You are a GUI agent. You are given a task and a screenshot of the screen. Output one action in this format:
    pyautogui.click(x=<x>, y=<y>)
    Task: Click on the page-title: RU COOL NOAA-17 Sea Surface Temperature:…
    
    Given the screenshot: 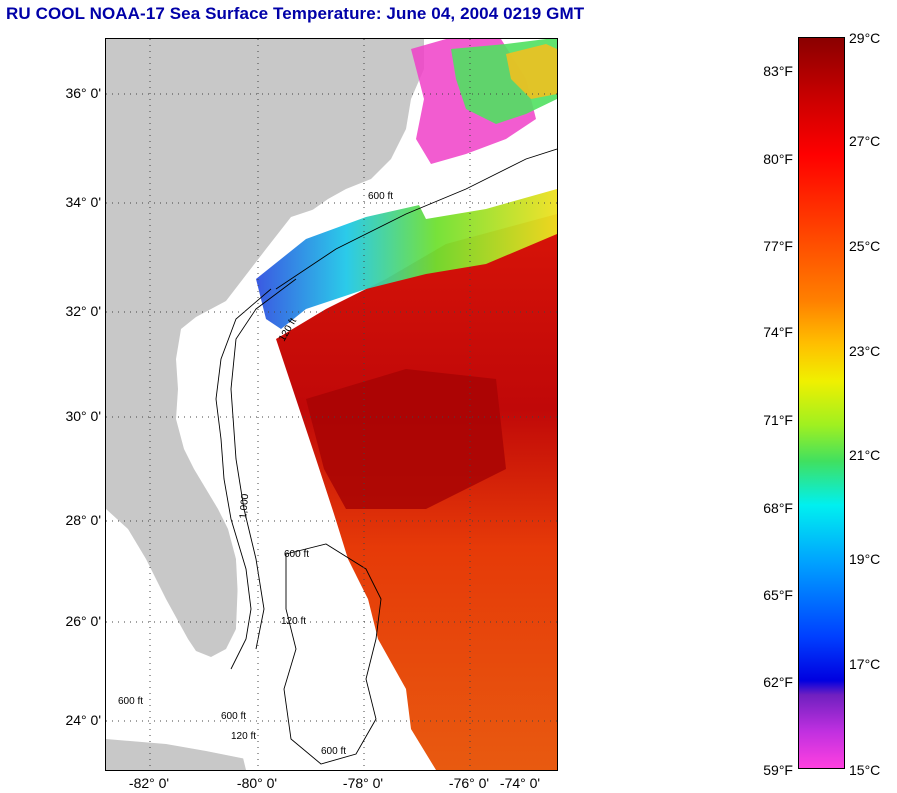 What is the action you would take?
    pyautogui.click(x=295, y=13)
    